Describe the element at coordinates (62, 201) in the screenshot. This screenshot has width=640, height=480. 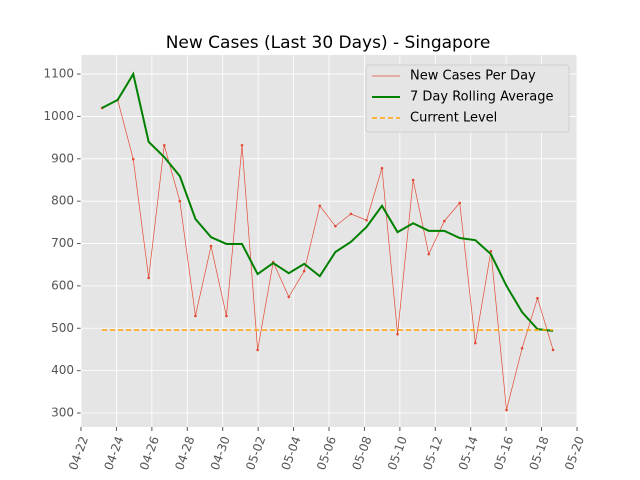
I see `y-tick-label: 800` at that location.